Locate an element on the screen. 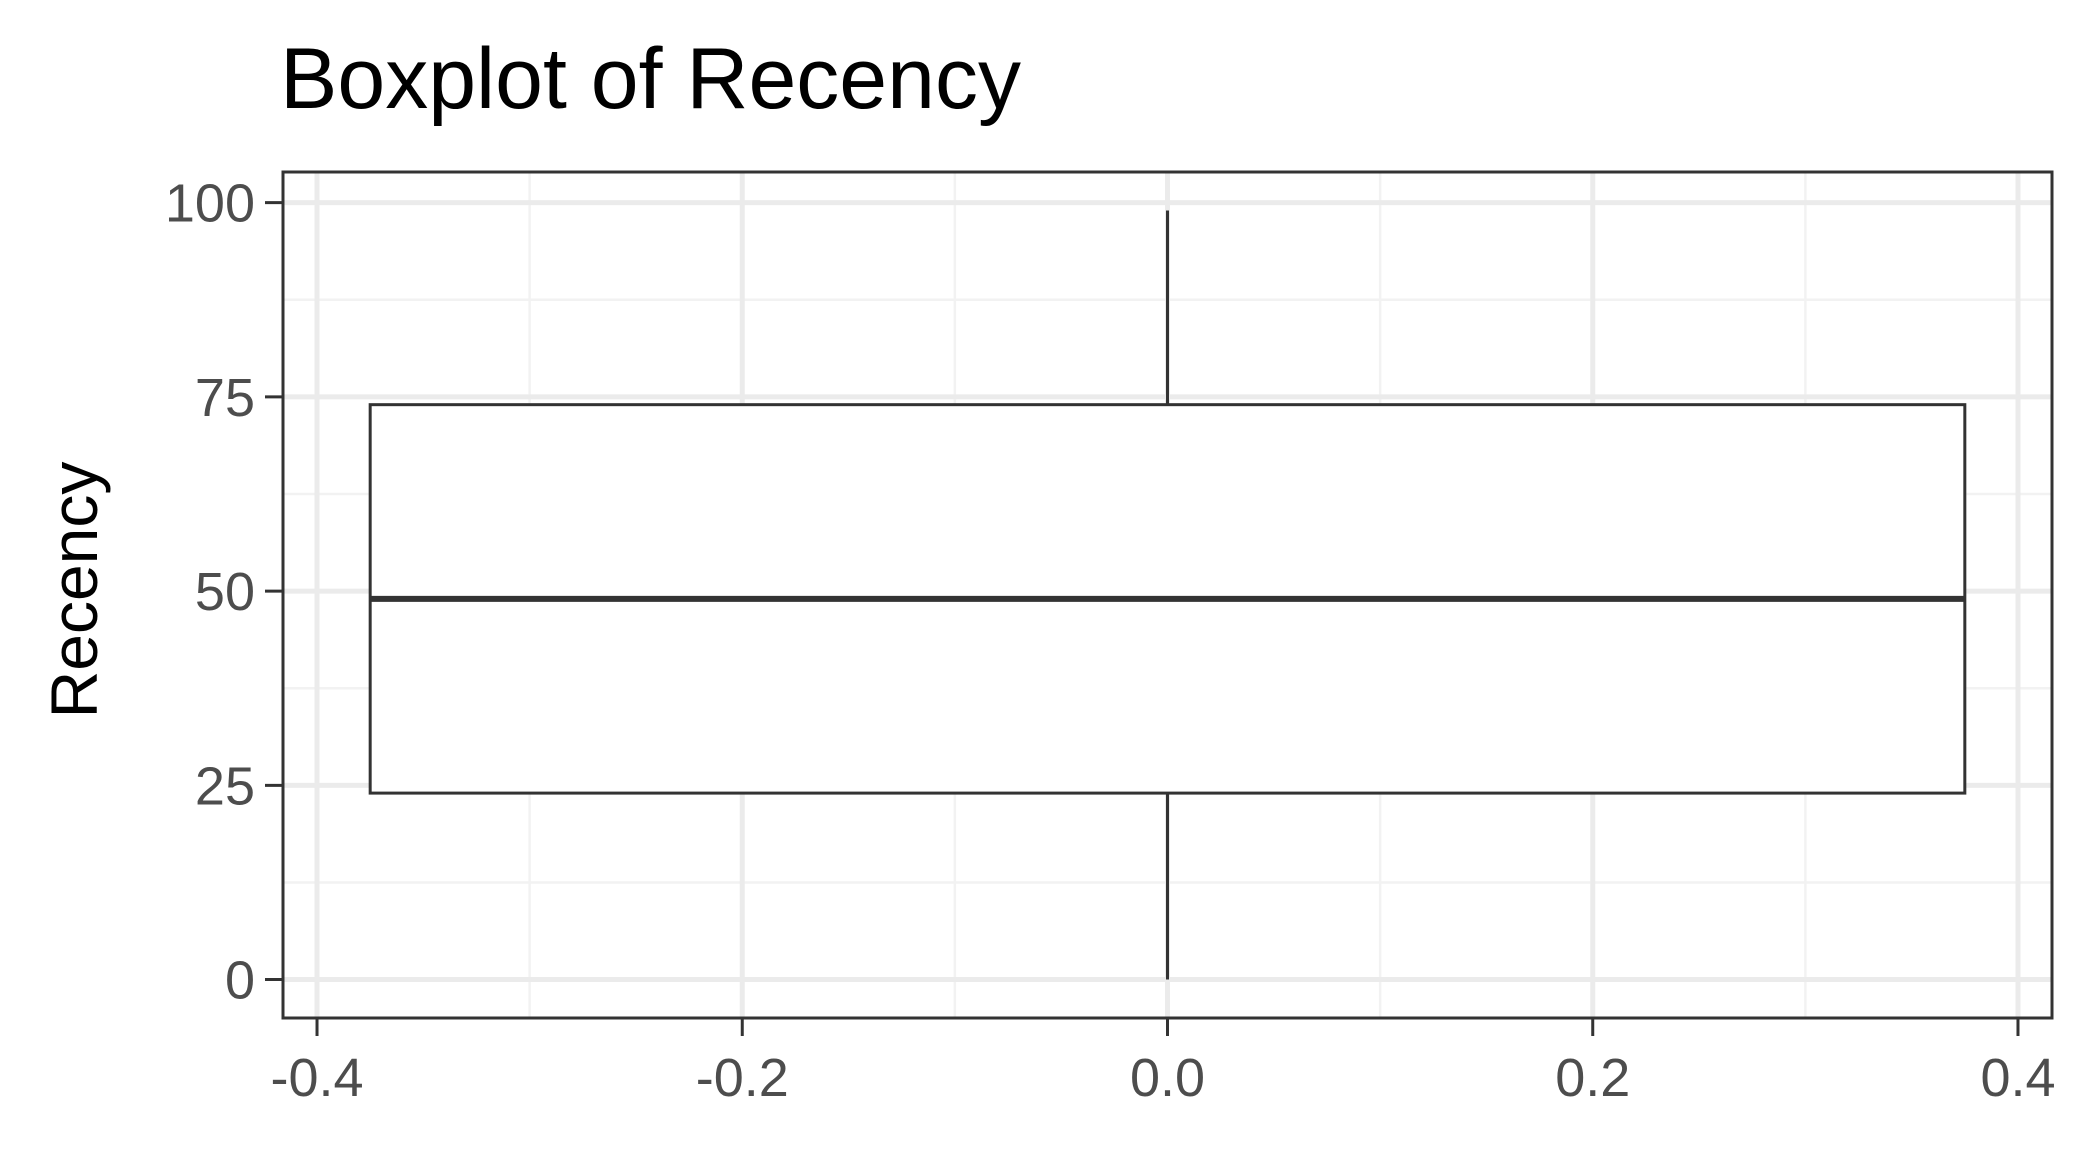 The image size is (2088, 1152). y-tick-label: 100 is located at coordinates (210, 204).